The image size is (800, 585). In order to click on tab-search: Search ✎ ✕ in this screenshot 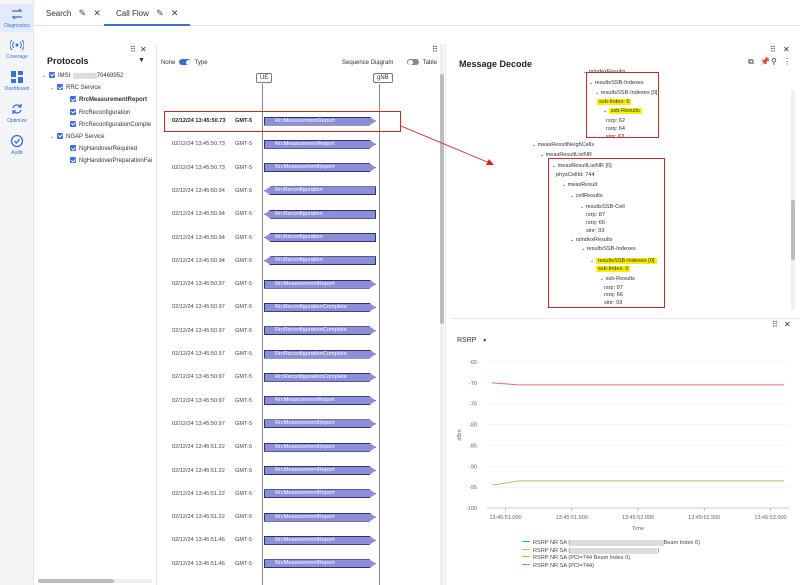, I will do `click(73, 13)`.